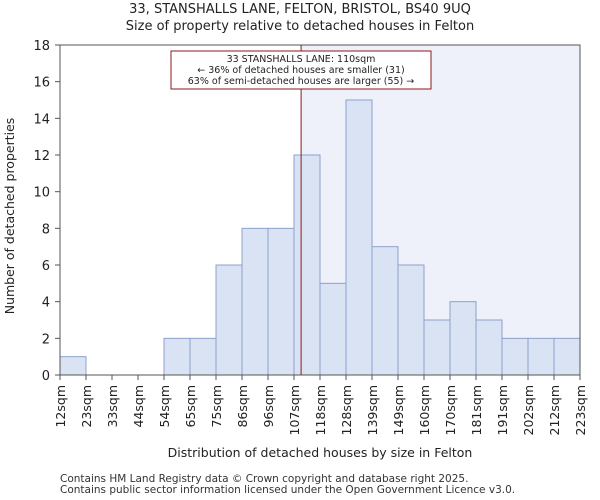  Describe the element at coordinates (41, 156) in the screenshot. I see `y-tick-label: 12` at that location.